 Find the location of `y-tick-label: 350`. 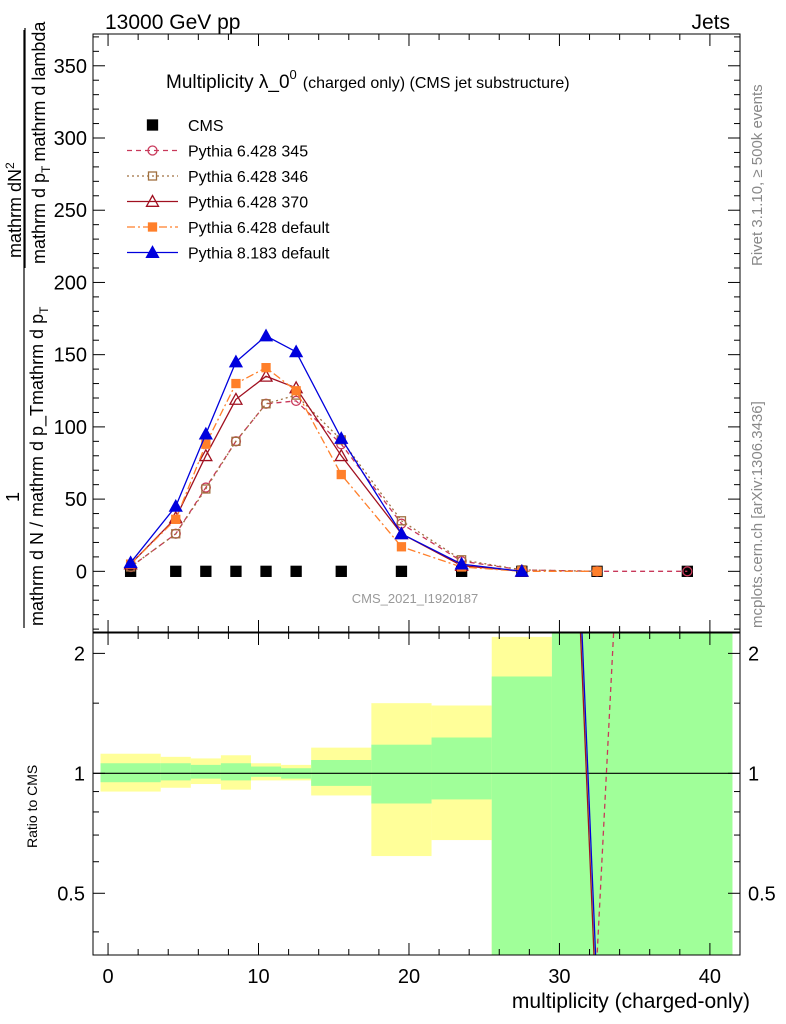

y-tick-label: 350 is located at coordinates (70, 67).